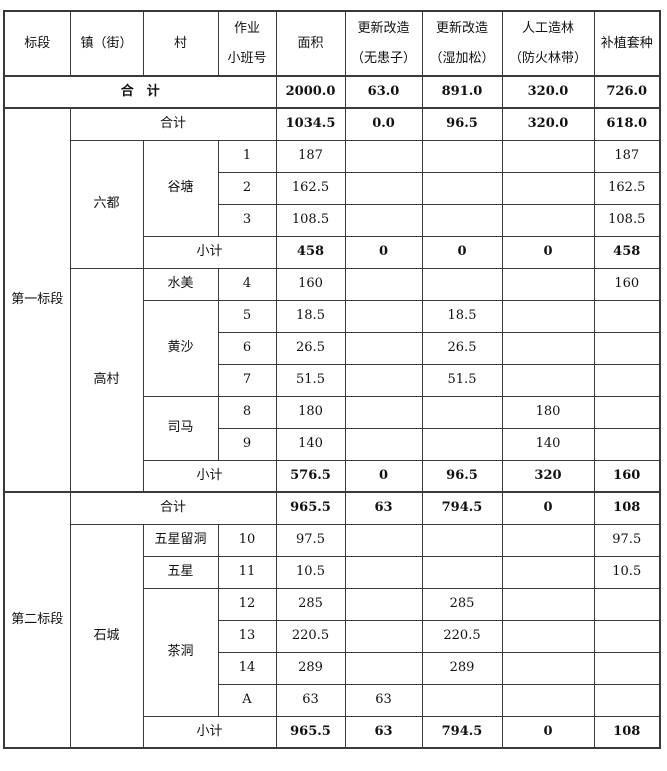 Image resolution: width=667 pixels, height=771 pixels. I want to click on table-cell: 6, so click(247, 348).